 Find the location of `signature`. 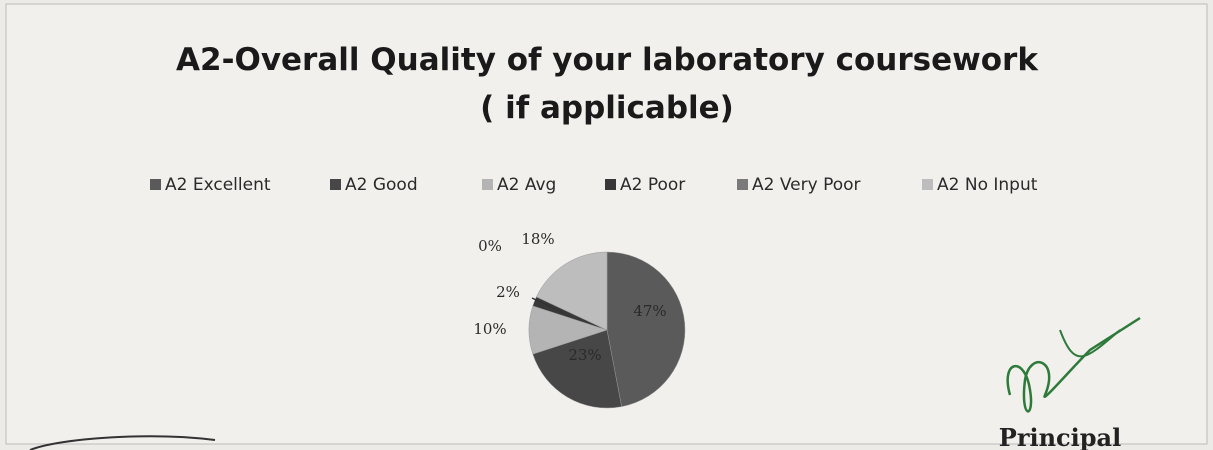

signature is located at coordinates (1073, 364).